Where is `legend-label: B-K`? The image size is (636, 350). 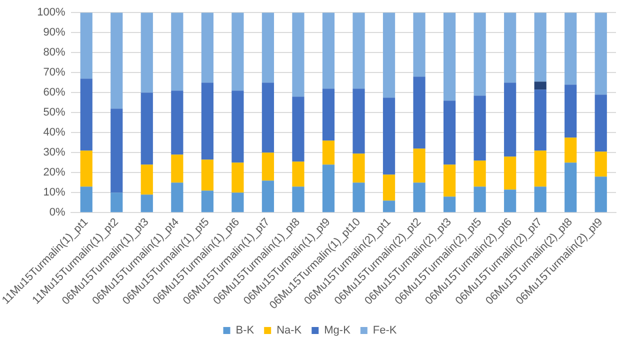
legend-label: B-K is located at coordinates (245, 330).